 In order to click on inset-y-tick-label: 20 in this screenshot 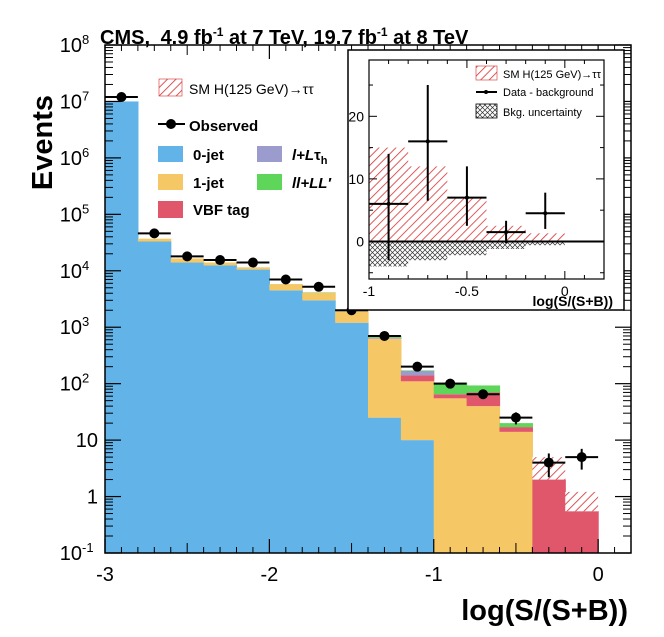, I will do `click(356, 116)`.